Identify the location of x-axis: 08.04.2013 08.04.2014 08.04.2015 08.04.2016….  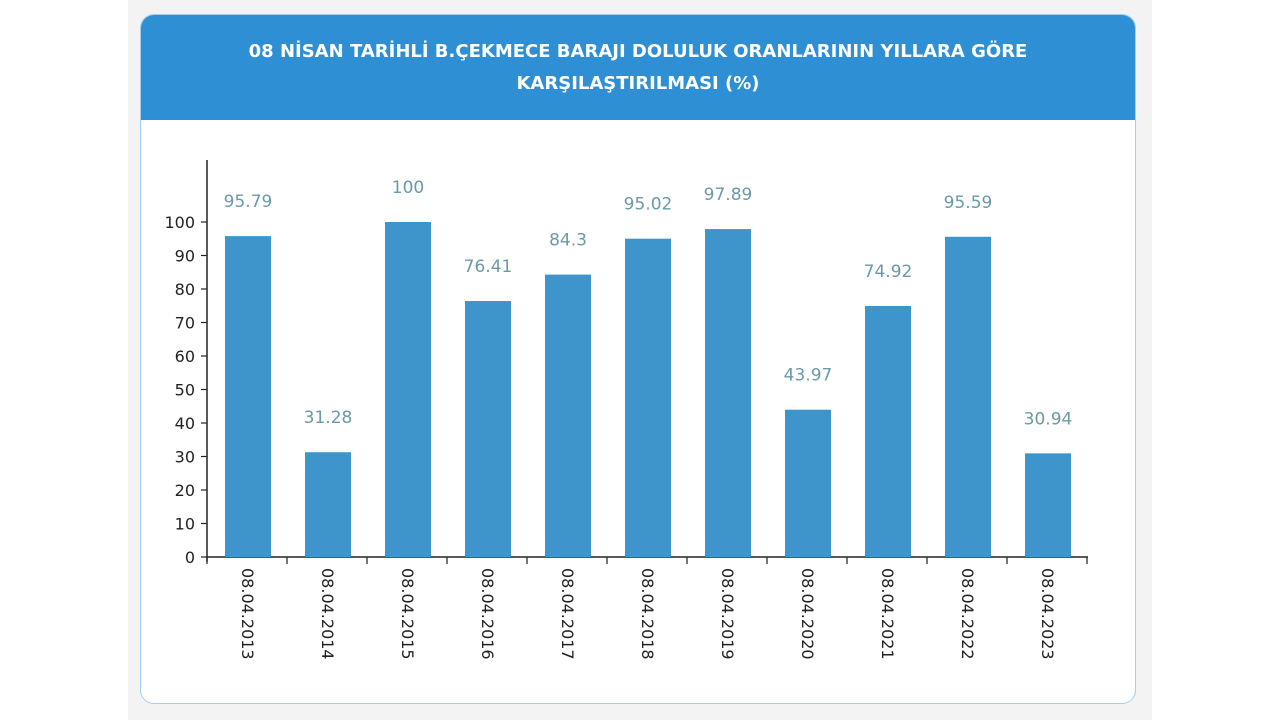
(647, 608).